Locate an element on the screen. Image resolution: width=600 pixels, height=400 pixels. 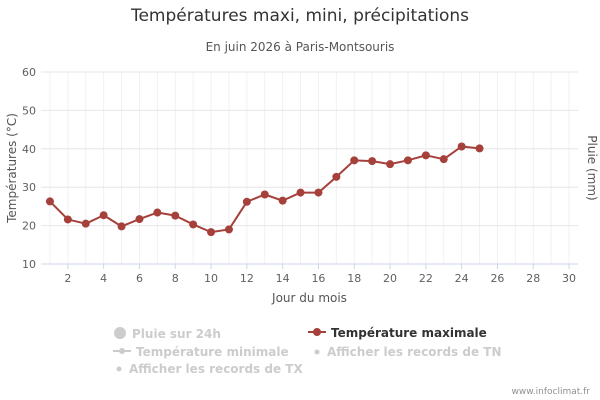
legend-item-tmin: Température minimale is located at coordinates (201, 352).